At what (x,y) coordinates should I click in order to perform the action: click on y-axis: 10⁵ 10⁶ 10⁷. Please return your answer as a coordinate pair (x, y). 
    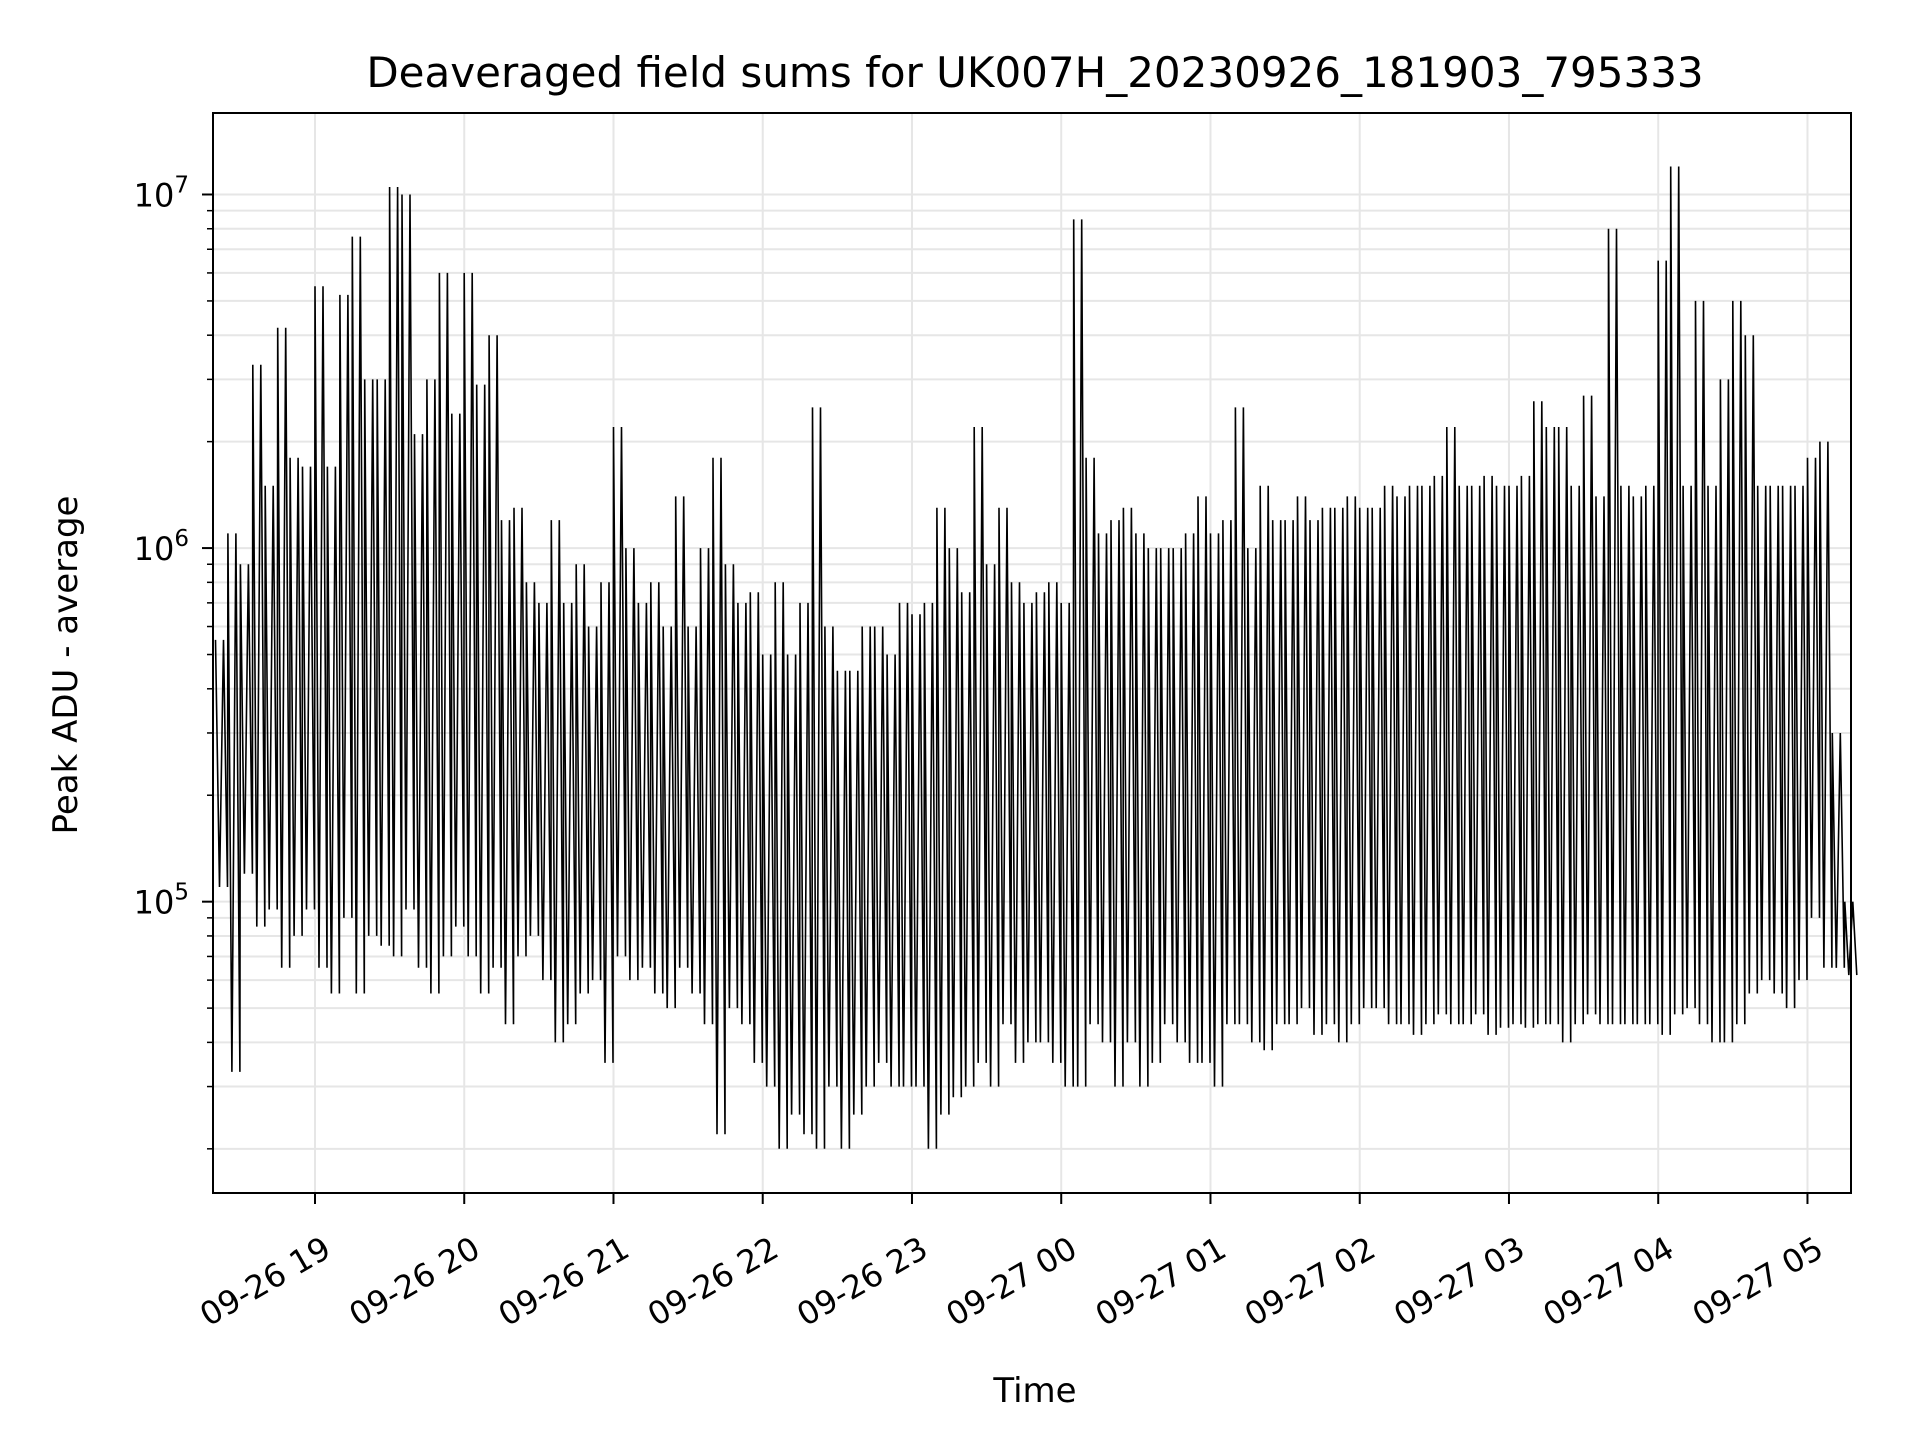
    Looking at the image, I should click on (173, 661).